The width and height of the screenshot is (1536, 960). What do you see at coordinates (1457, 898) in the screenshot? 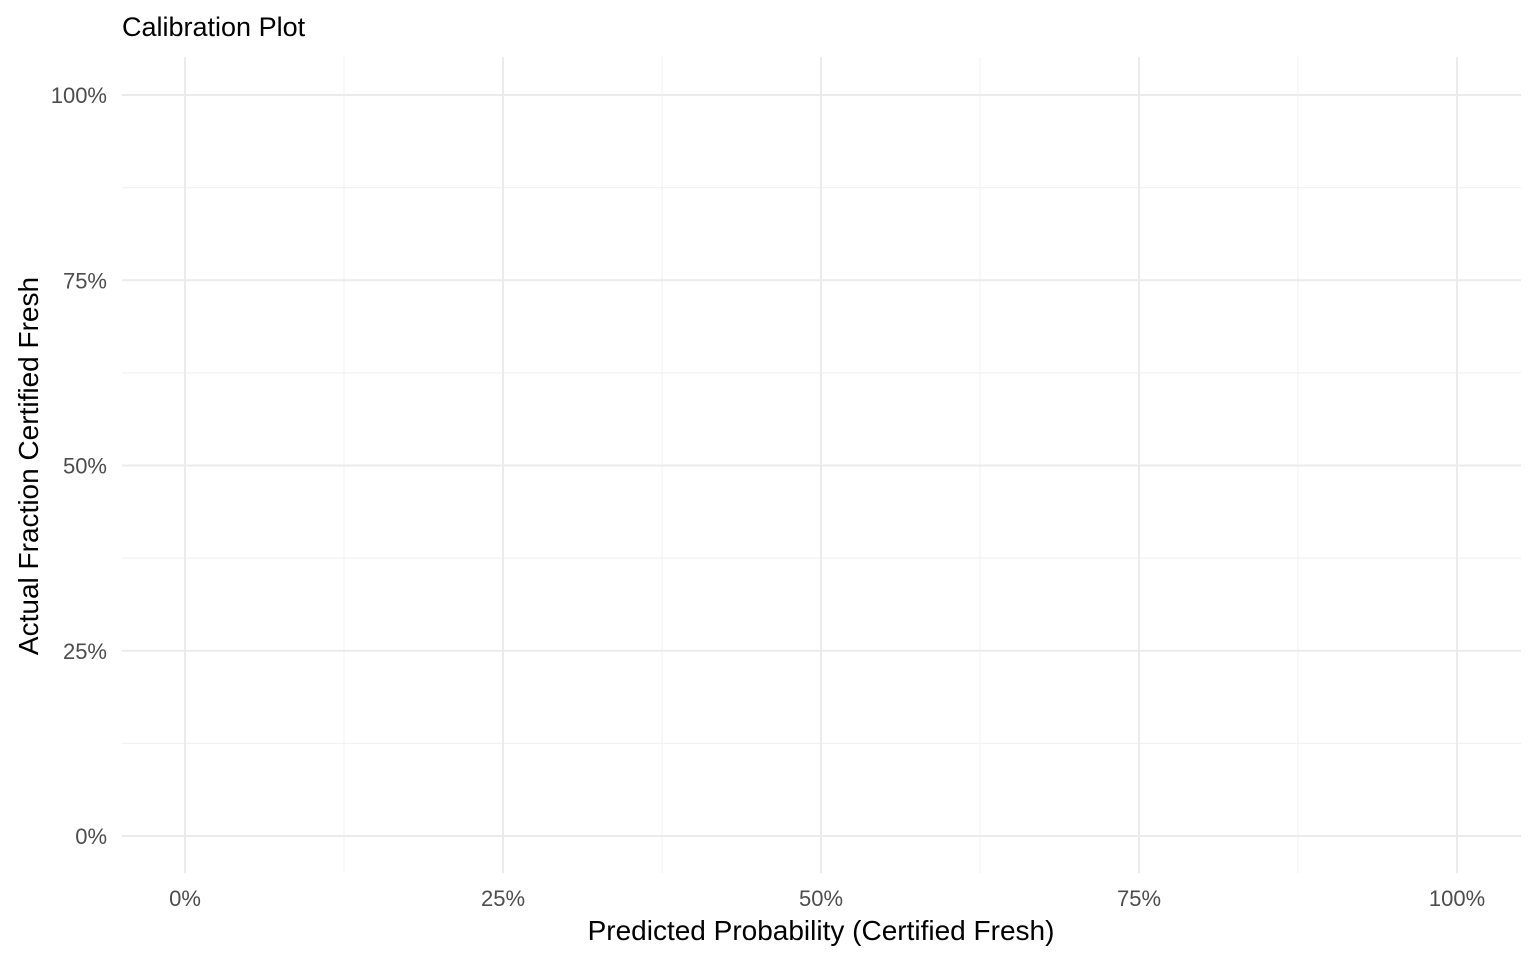
I see `x-tick-label: 100%` at bounding box center [1457, 898].